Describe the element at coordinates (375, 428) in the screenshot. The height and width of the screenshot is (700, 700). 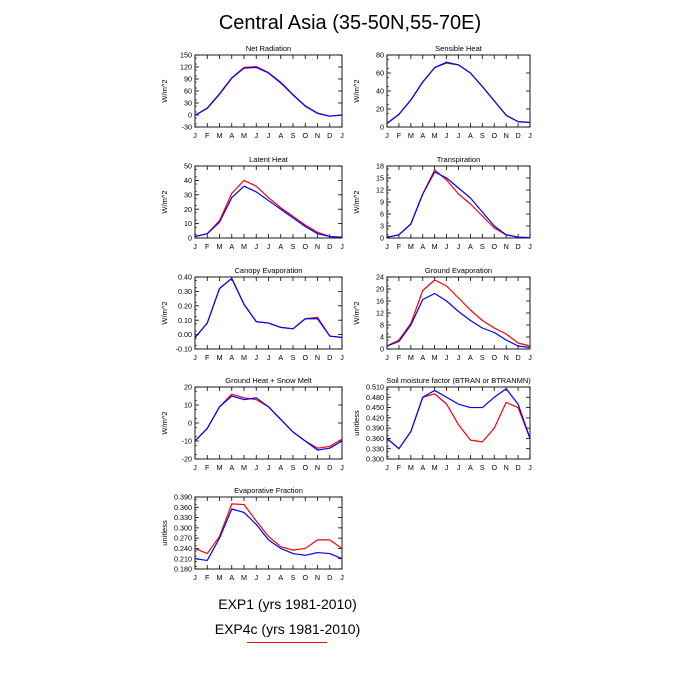
I see `y-tick-label: 0.390` at that location.